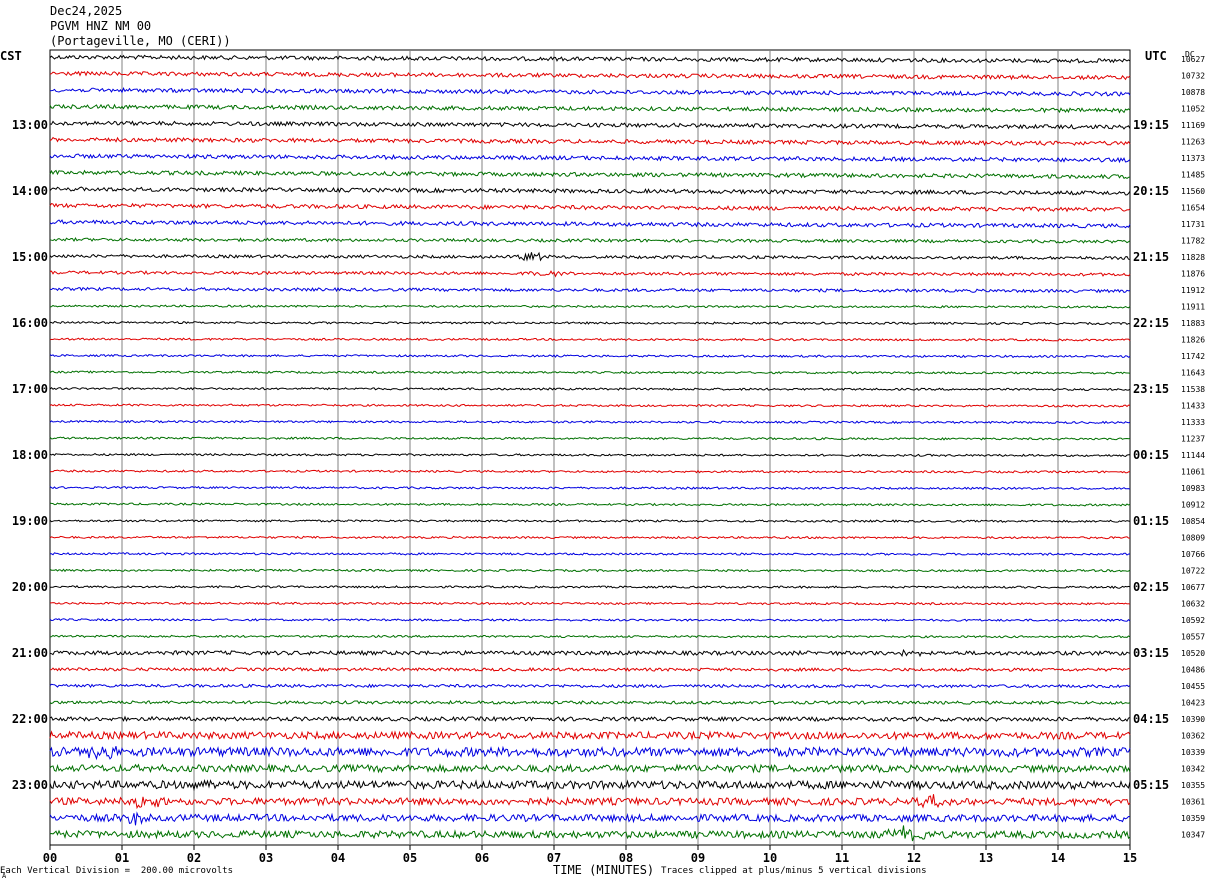 Image resolution: width=1210 pixels, height=886 pixels. Describe the element at coordinates (122, 858) in the screenshot. I see `x-tick-label: 01` at that location.